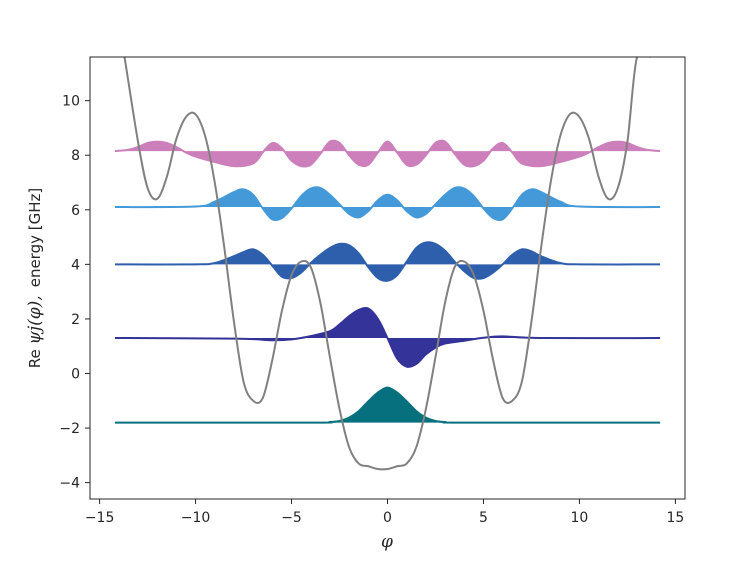 The height and width of the screenshot is (561, 748). I want to click on y-tick-label: 2, so click(75, 320).